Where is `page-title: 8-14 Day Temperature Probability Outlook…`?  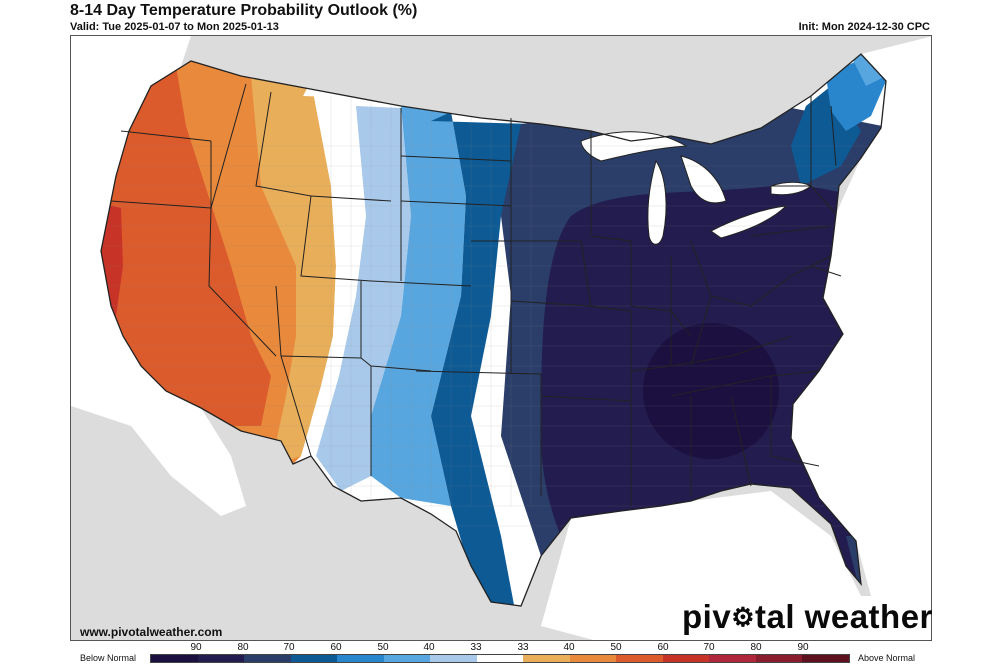 page-title: 8-14 Day Temperature Probability Outlook… is located at coordinates (244, 10).